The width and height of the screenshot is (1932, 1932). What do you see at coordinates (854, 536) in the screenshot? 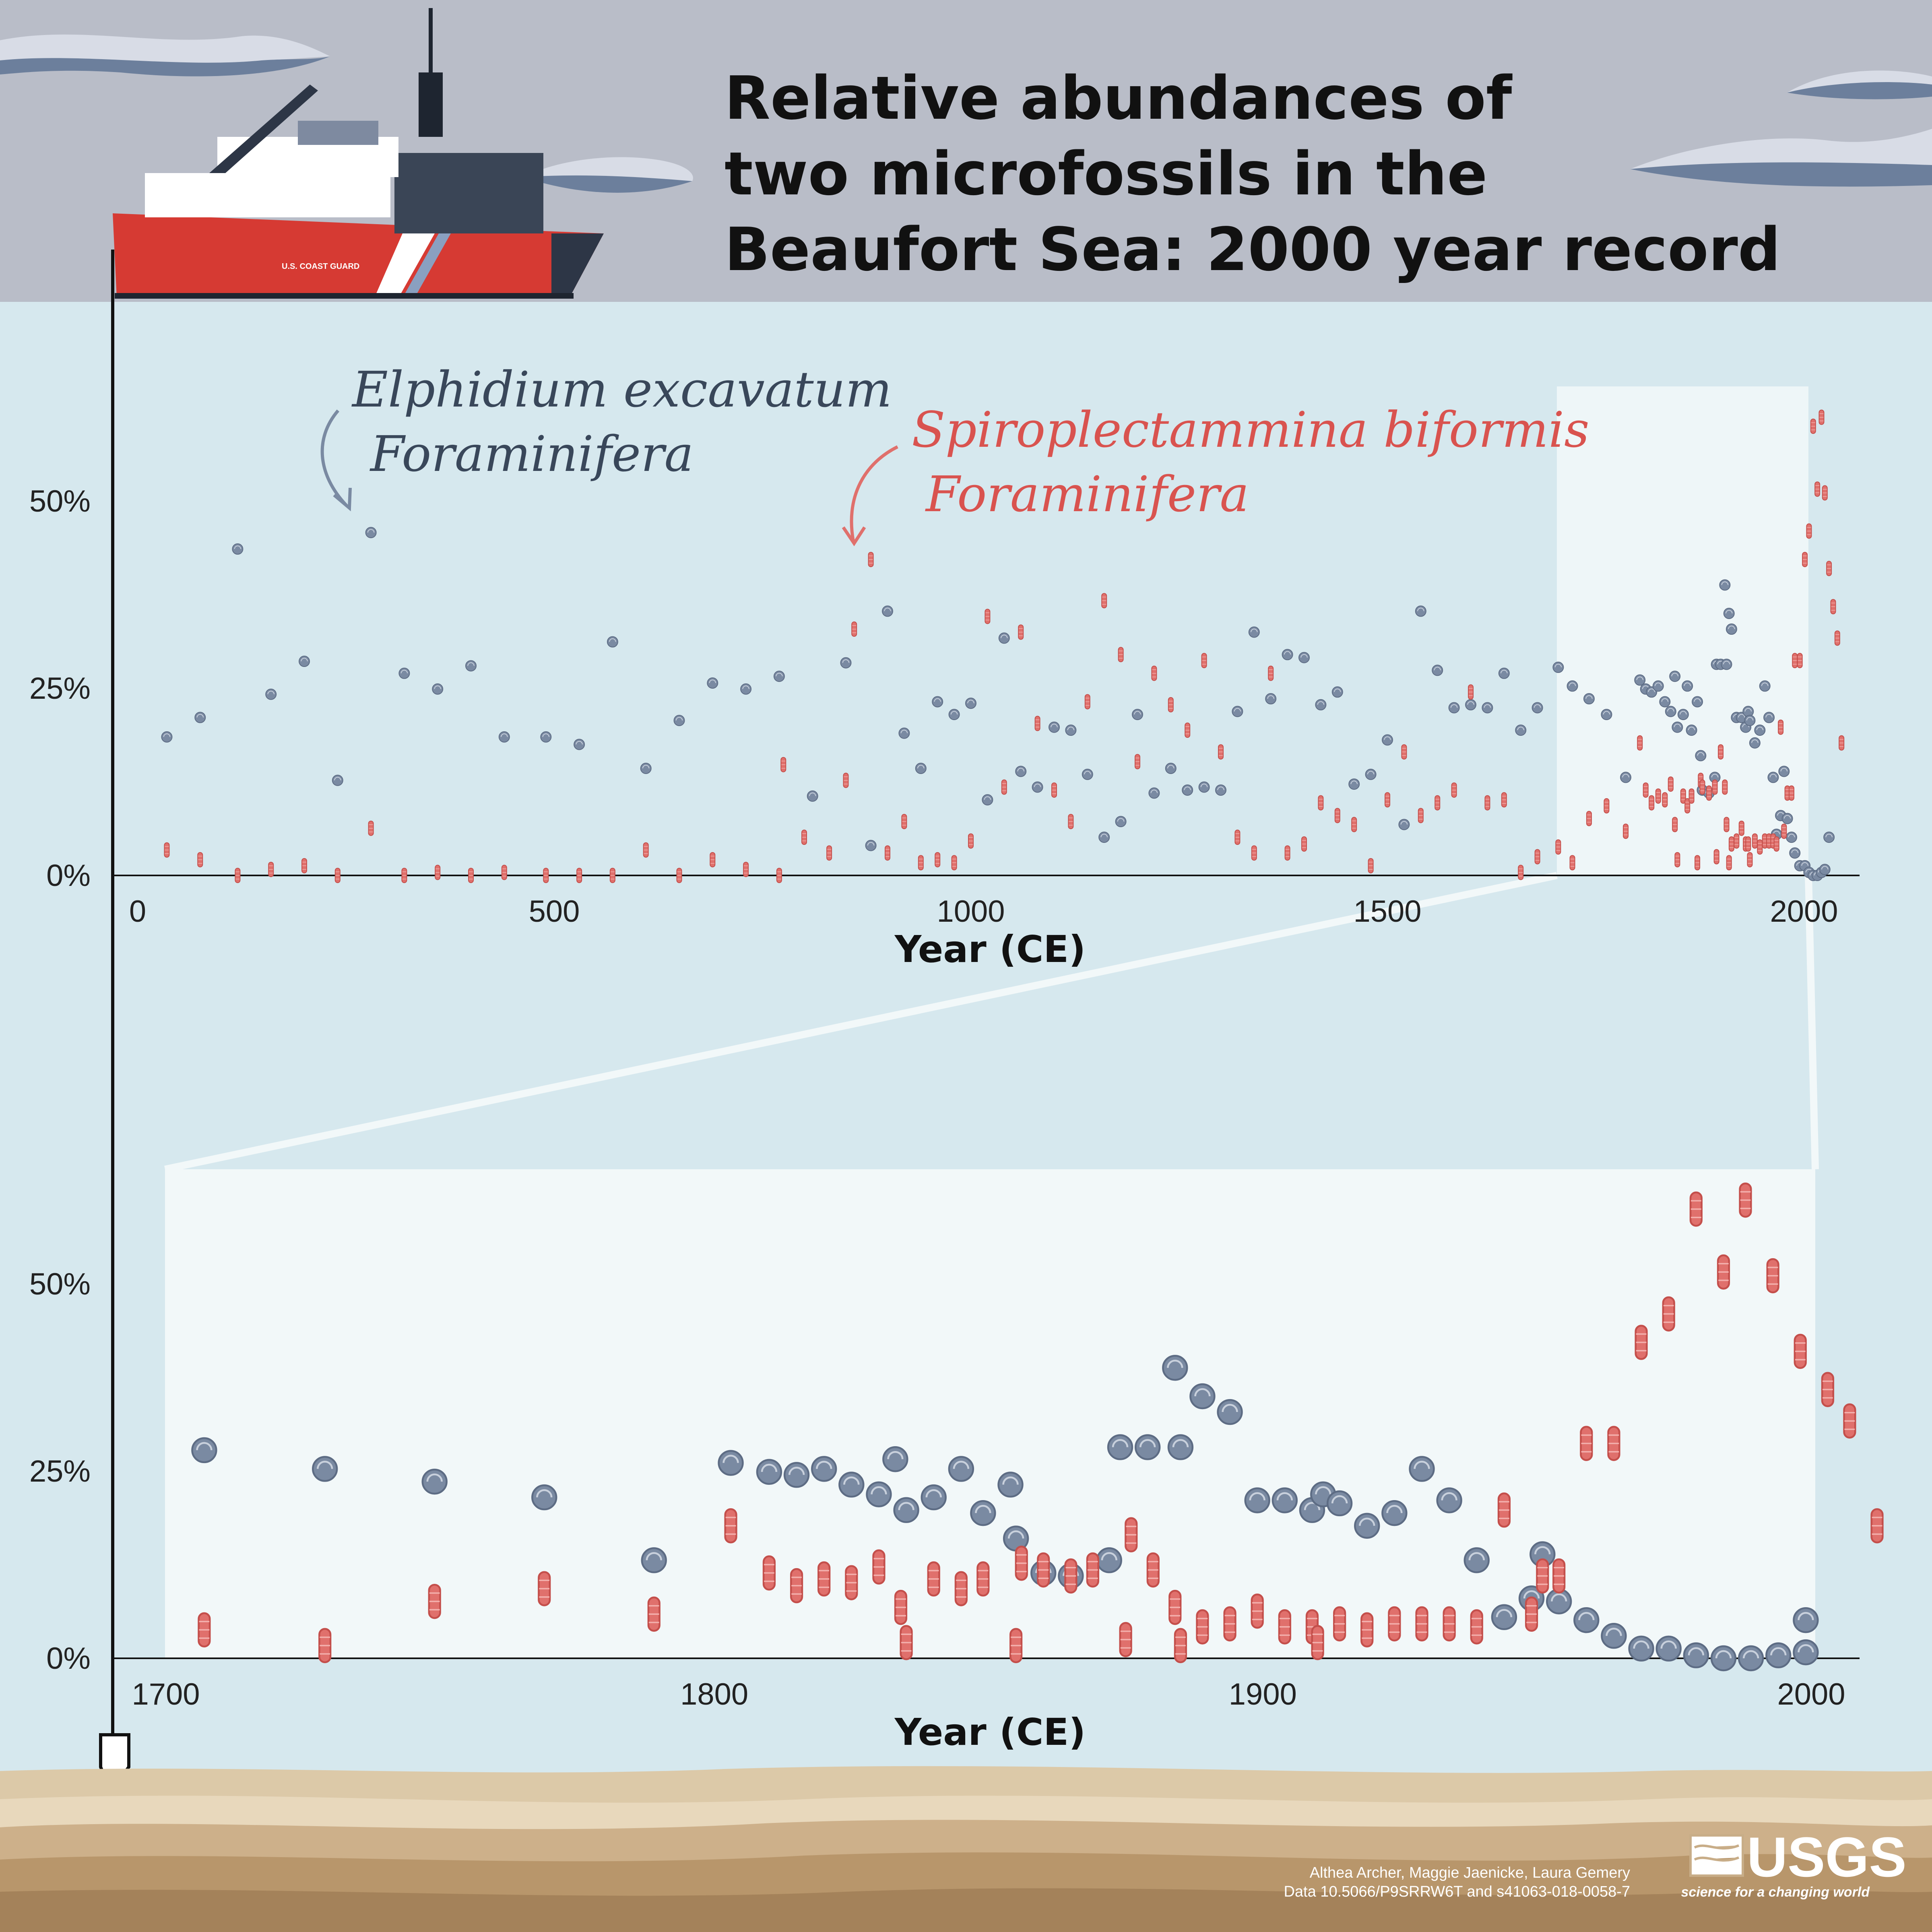
I see `spiro-arrowhead` at bounding box center [854, 536].